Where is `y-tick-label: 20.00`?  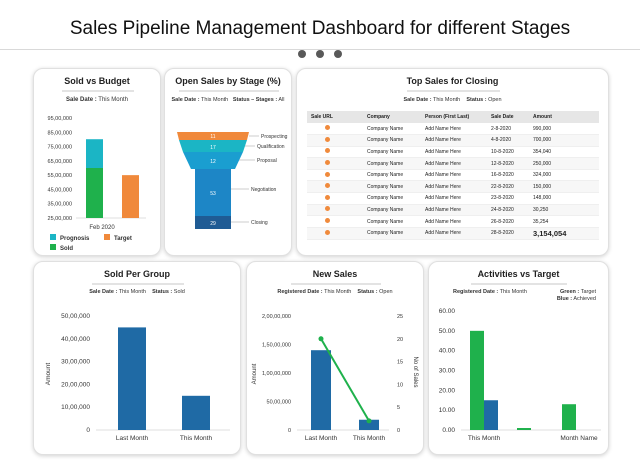
y-tick-label: 20.00 is located at coordinates (447, 390).